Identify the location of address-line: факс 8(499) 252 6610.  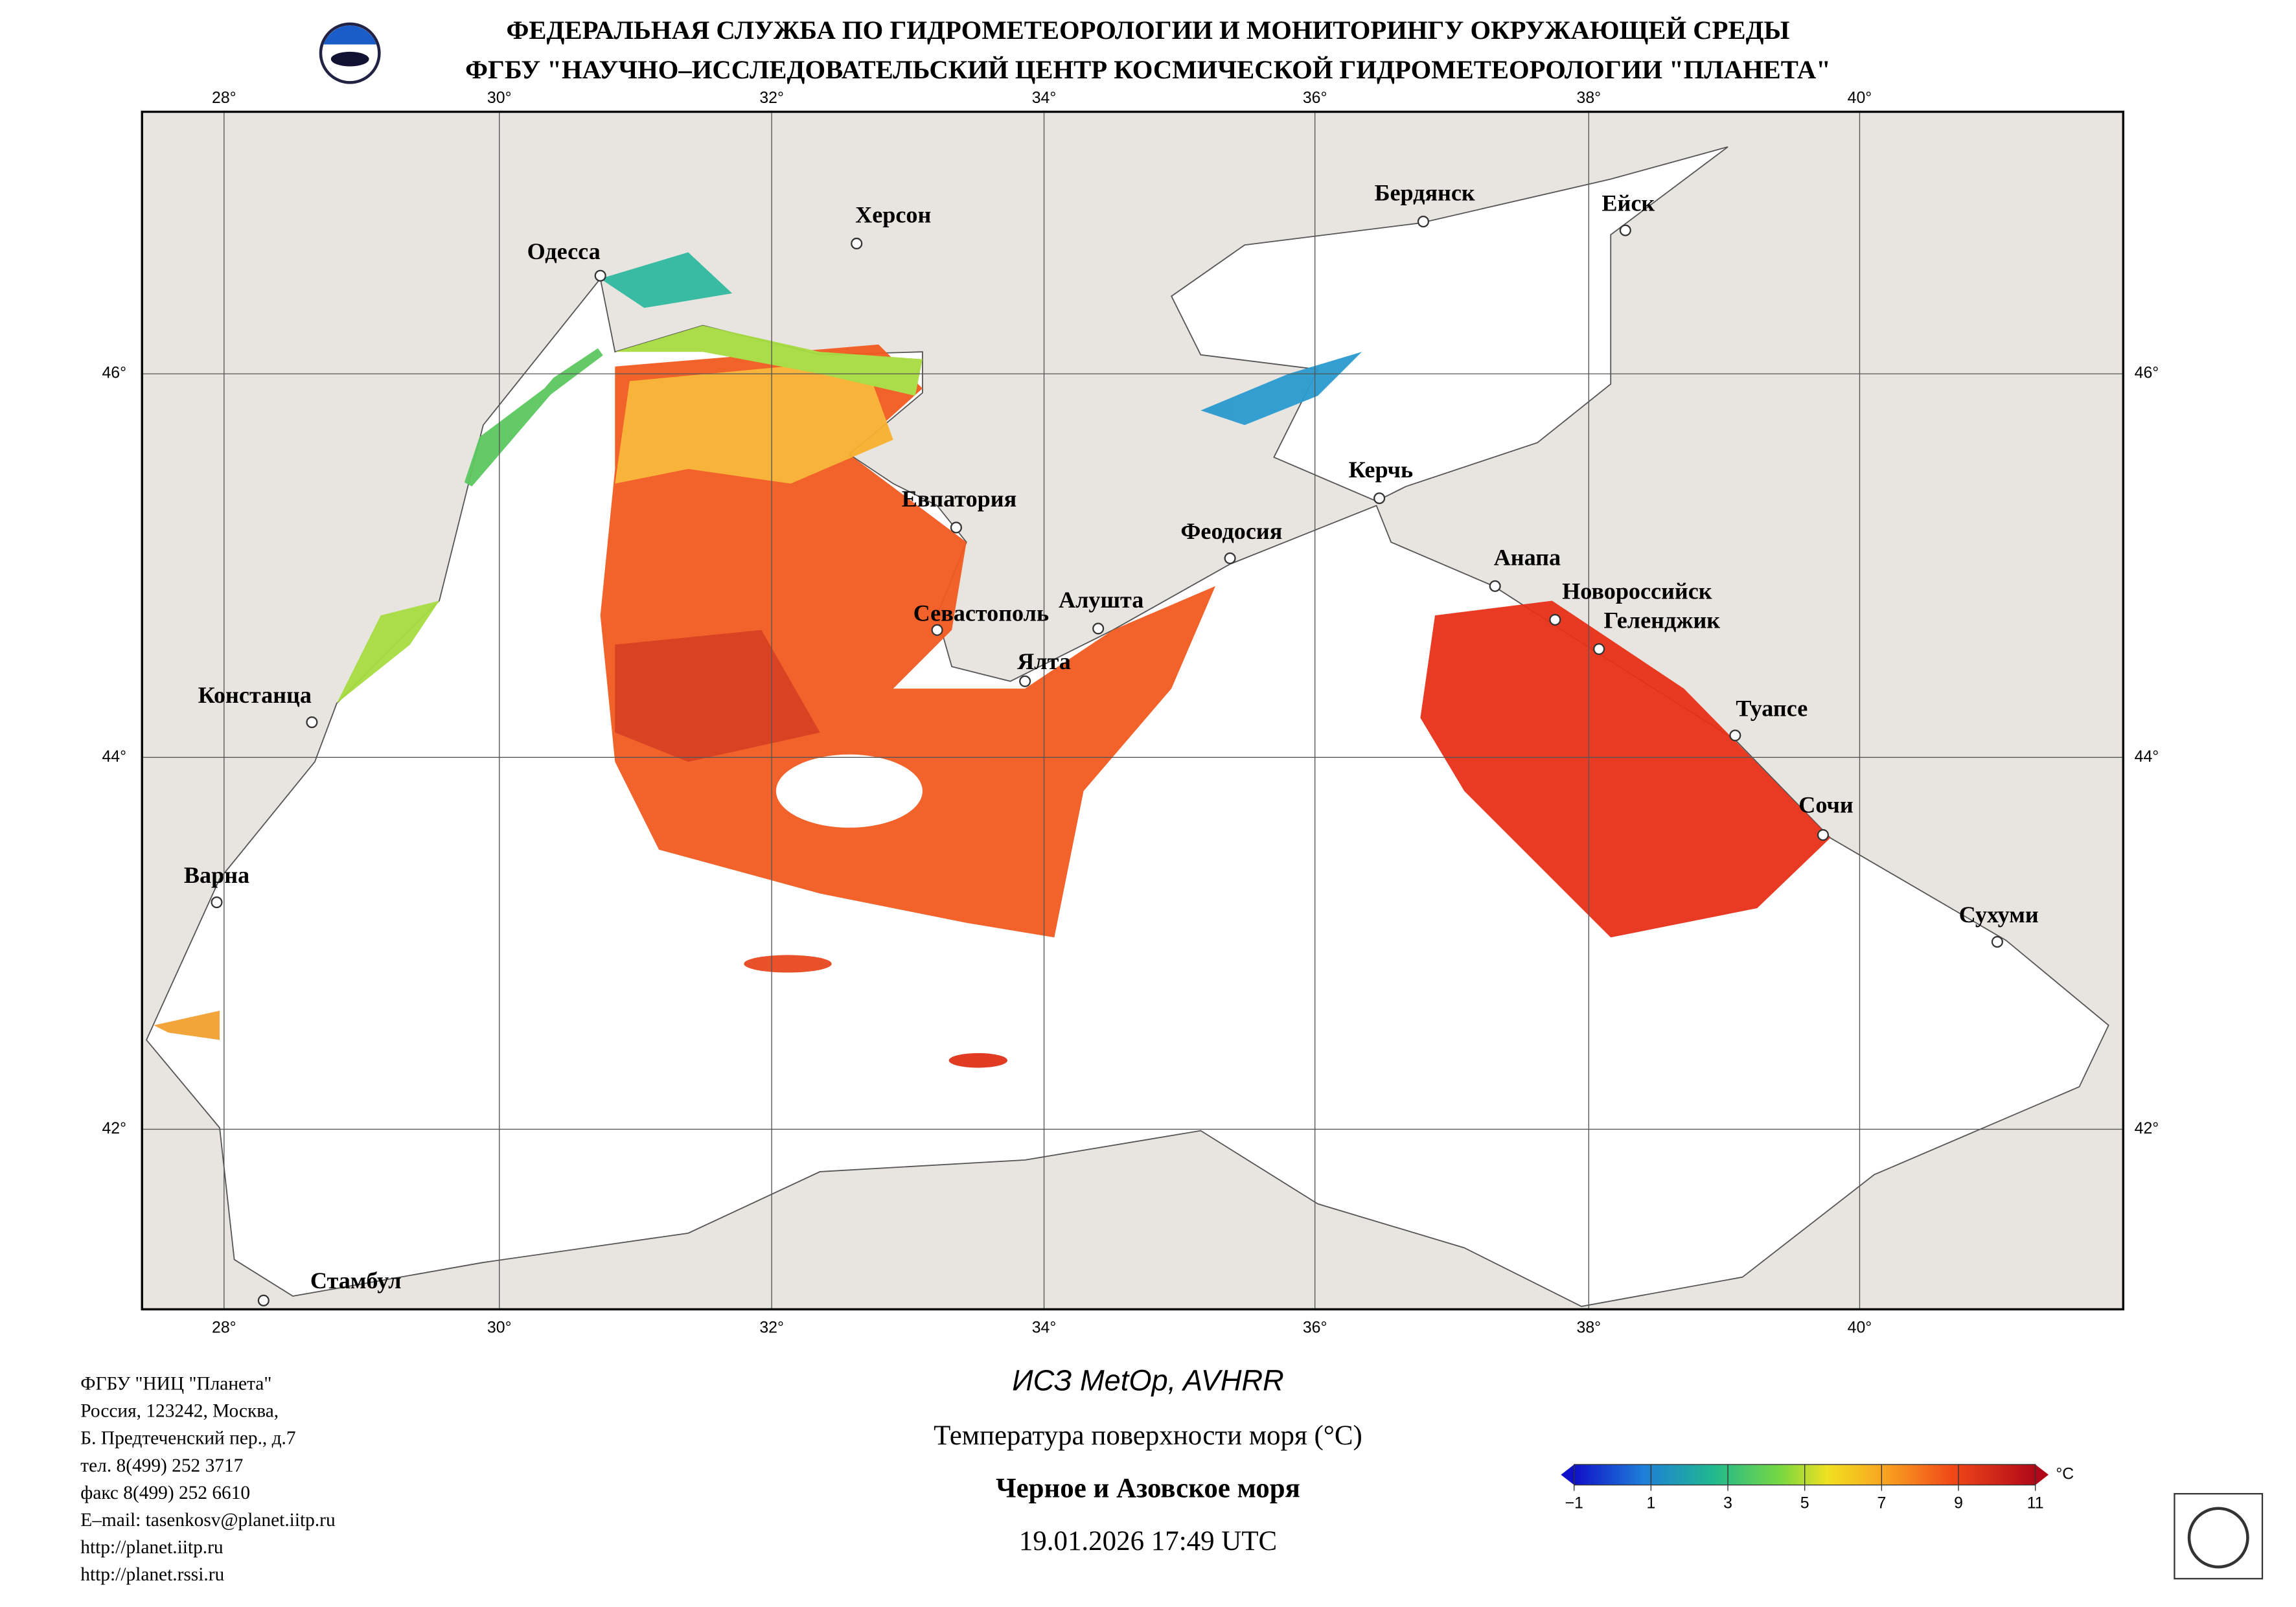
(165, 1493).